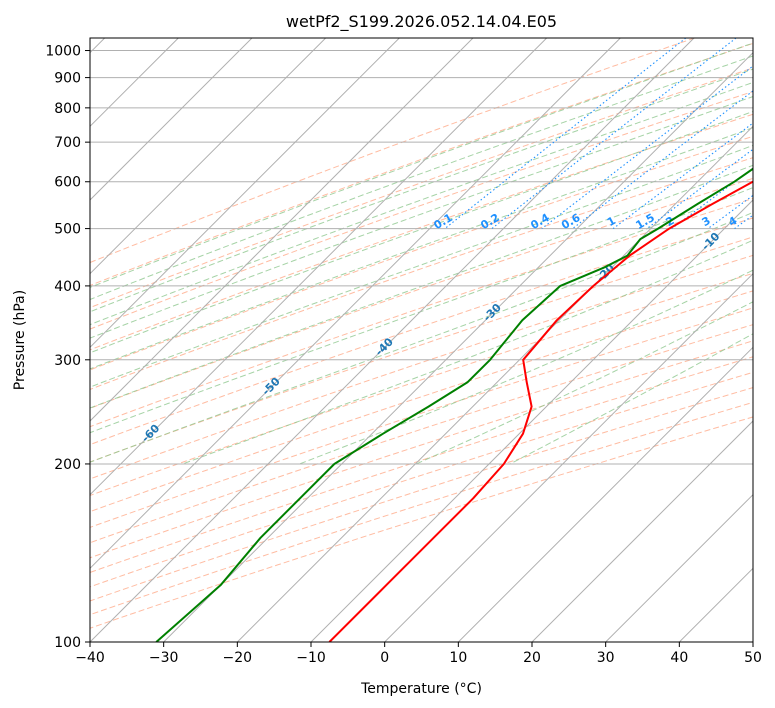  What do you see at coordinates (421, 22) in the screenshot?
I see `chart-title: wetPf2_S199.2026.052.14.04.E05` at bounding box center [421, 22].